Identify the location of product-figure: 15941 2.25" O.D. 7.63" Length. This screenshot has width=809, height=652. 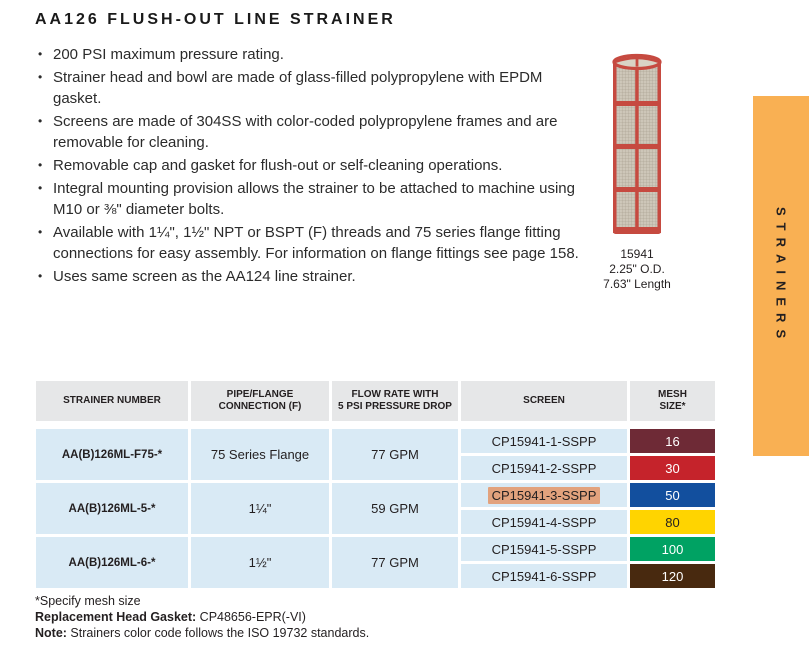
(637, 172).